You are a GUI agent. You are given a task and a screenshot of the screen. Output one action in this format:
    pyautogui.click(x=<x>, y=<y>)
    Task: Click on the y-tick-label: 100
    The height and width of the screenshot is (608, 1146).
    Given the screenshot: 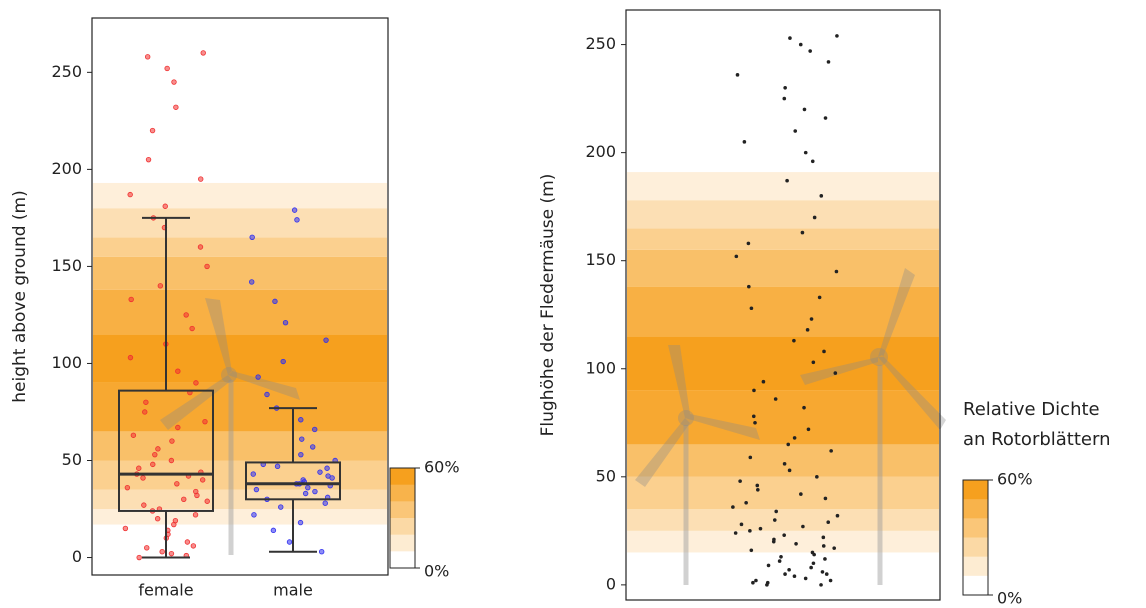 What is the action you would take?
    pyautogui.click(x=600, y=367)
    